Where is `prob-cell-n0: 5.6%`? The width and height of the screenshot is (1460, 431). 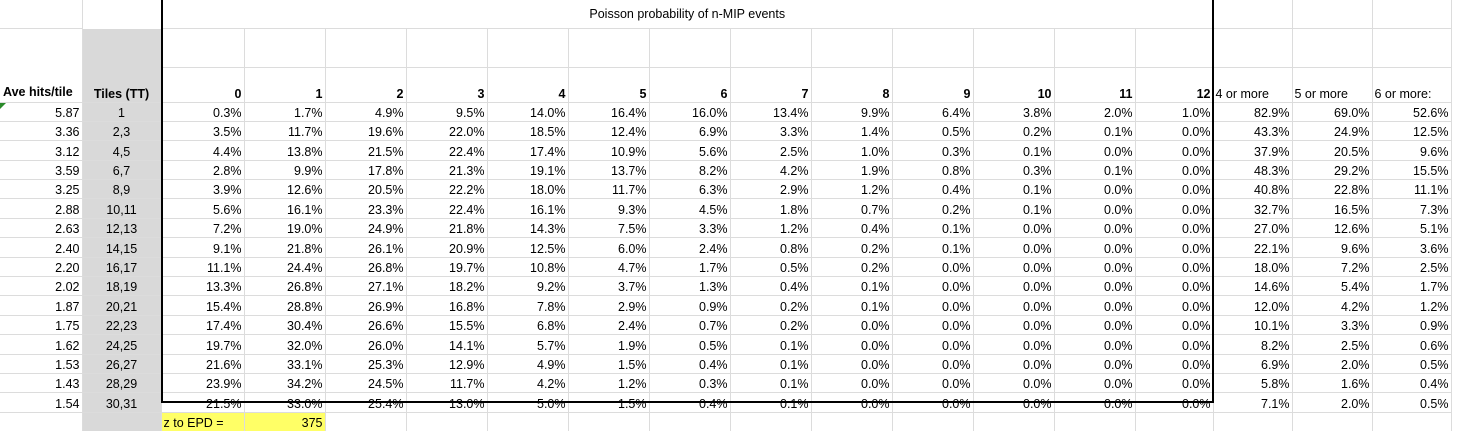 prob-cell-n0: 5.6% is located at coordinates (203, 208).